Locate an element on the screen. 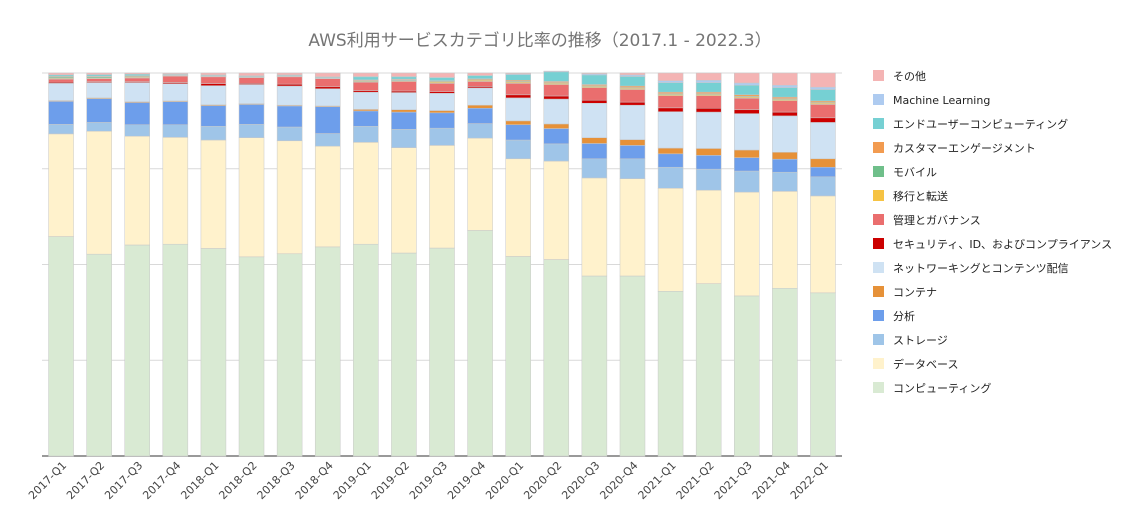 The image size is (1124, 528). legend-item: その他 is located at coordinates (899, 76).